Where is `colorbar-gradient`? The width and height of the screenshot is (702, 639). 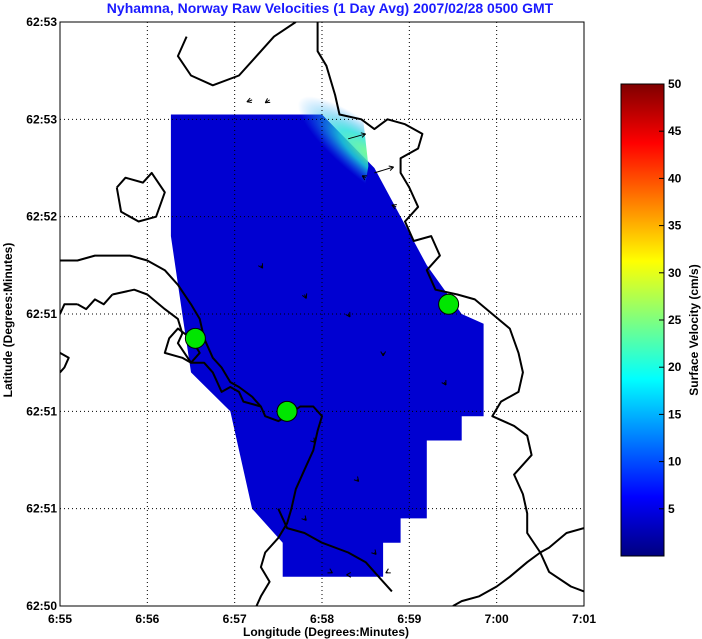
colorbar-gradient is located at coordinates (642, 320).